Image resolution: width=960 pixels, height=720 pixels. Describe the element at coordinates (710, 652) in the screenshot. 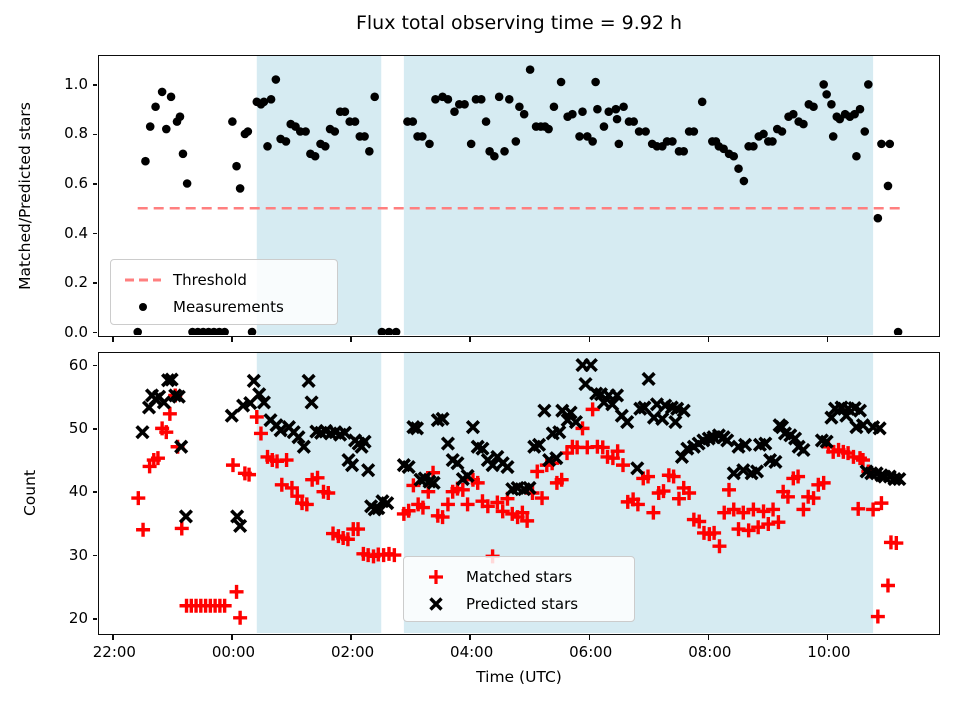

I see `xtick-label-0800: 08:00` at that location.